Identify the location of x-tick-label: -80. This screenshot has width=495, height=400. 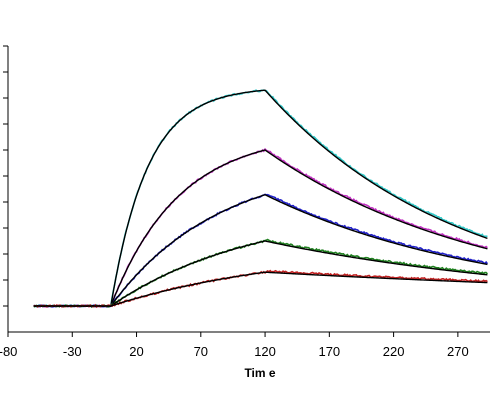
(8, 351).